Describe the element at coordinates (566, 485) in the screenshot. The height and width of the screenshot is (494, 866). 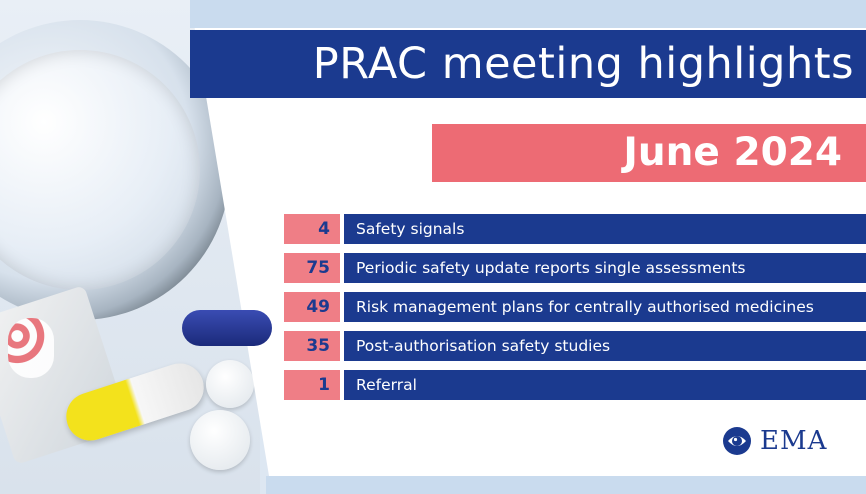
I see `bottom-strip` at that location.